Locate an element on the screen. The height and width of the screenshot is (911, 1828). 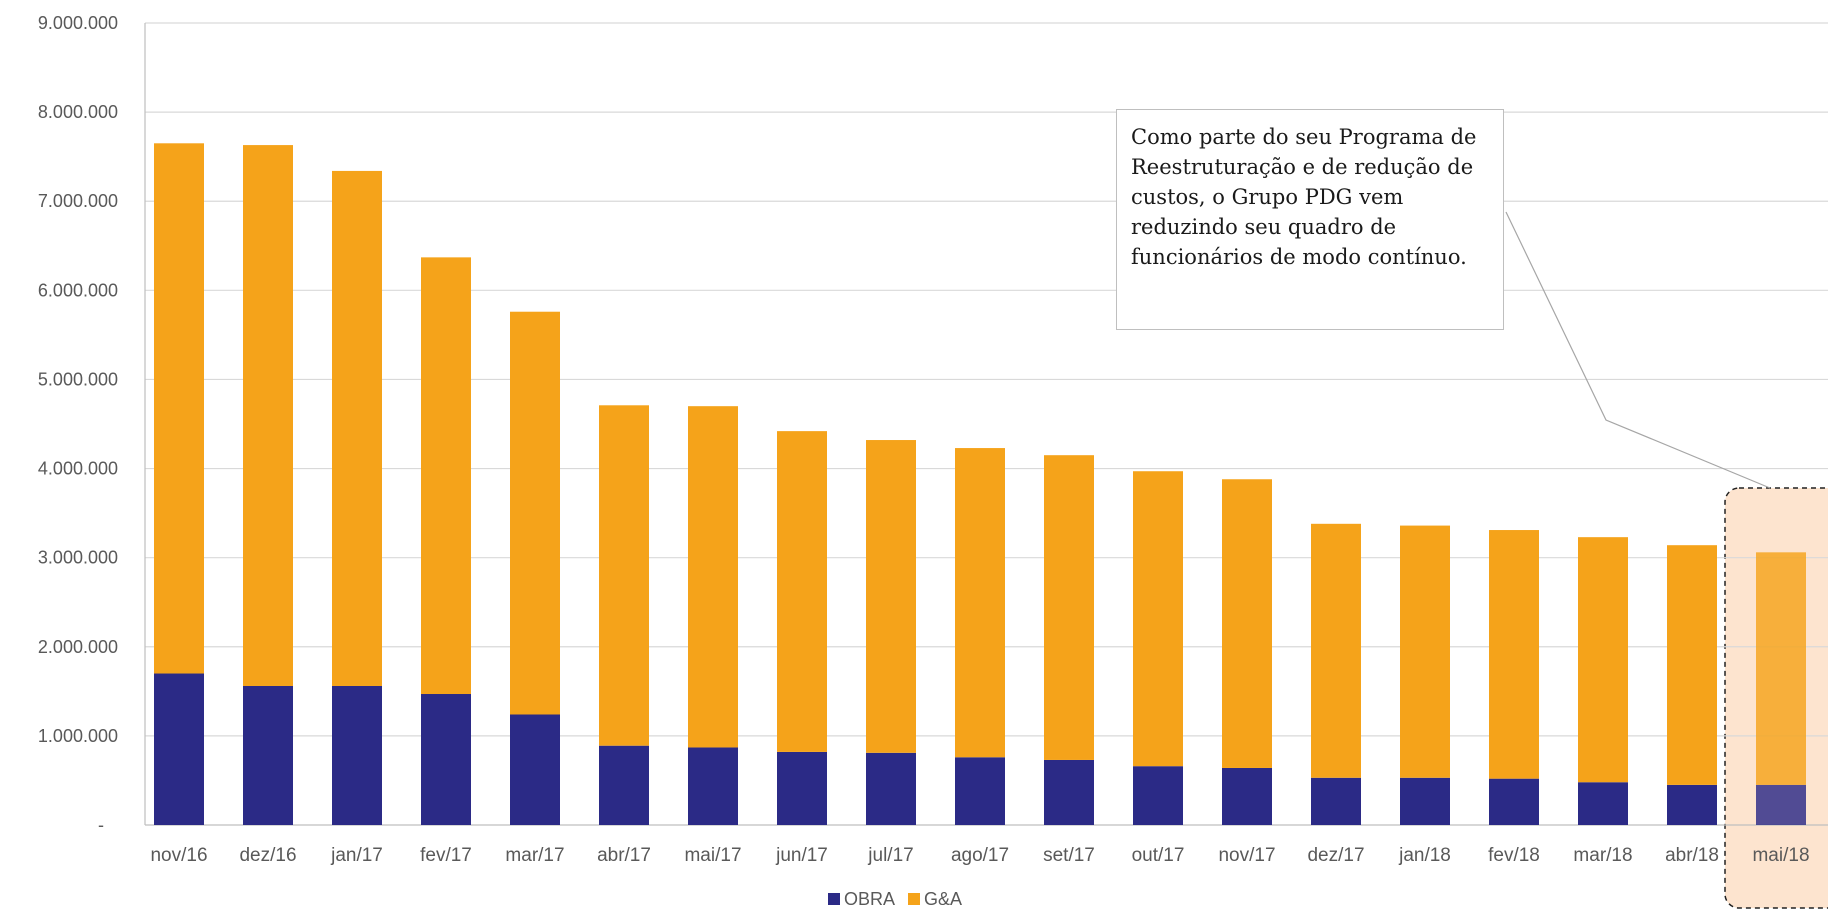
x-tick-label: mar/17 is located at coordinates (534, 855).